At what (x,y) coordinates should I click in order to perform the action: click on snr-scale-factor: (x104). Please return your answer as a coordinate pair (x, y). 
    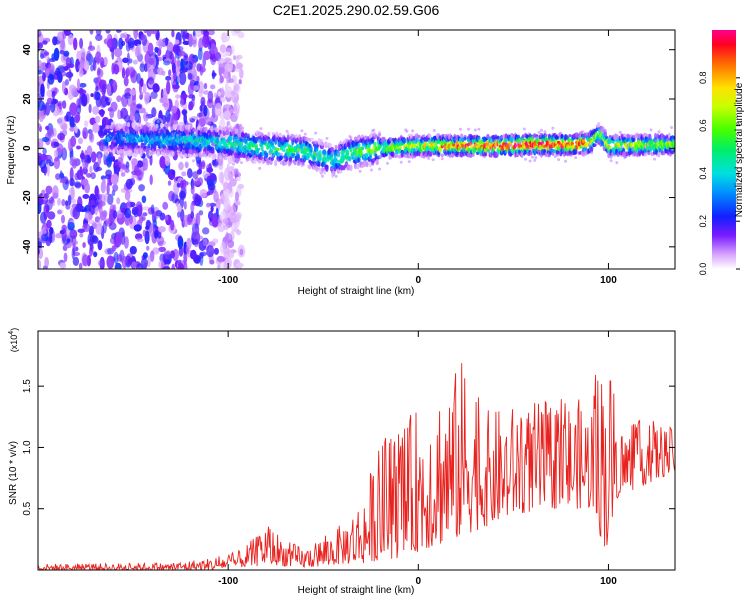
    Looking at the image, I should click on (13, 340).